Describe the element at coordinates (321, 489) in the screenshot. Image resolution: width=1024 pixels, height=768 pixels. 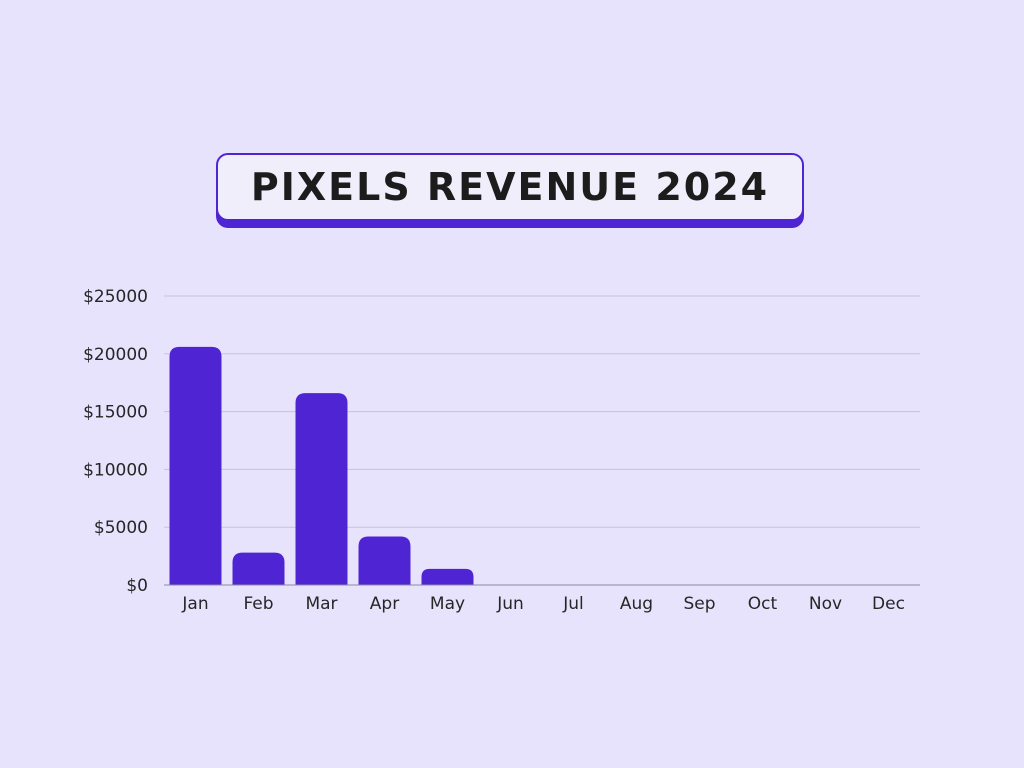
I see `bar-mar` at that location.